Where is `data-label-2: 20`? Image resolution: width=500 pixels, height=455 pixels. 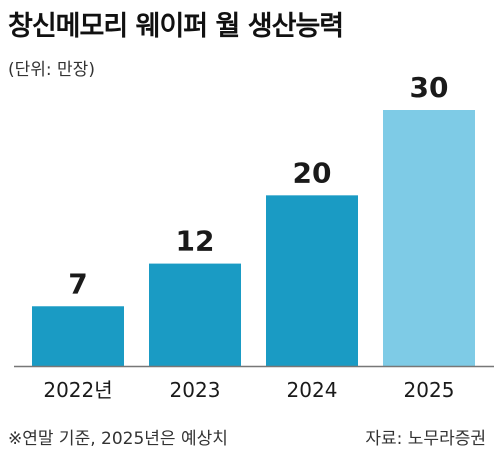
data-label-2: 20 is located at coordinates (312, 172).